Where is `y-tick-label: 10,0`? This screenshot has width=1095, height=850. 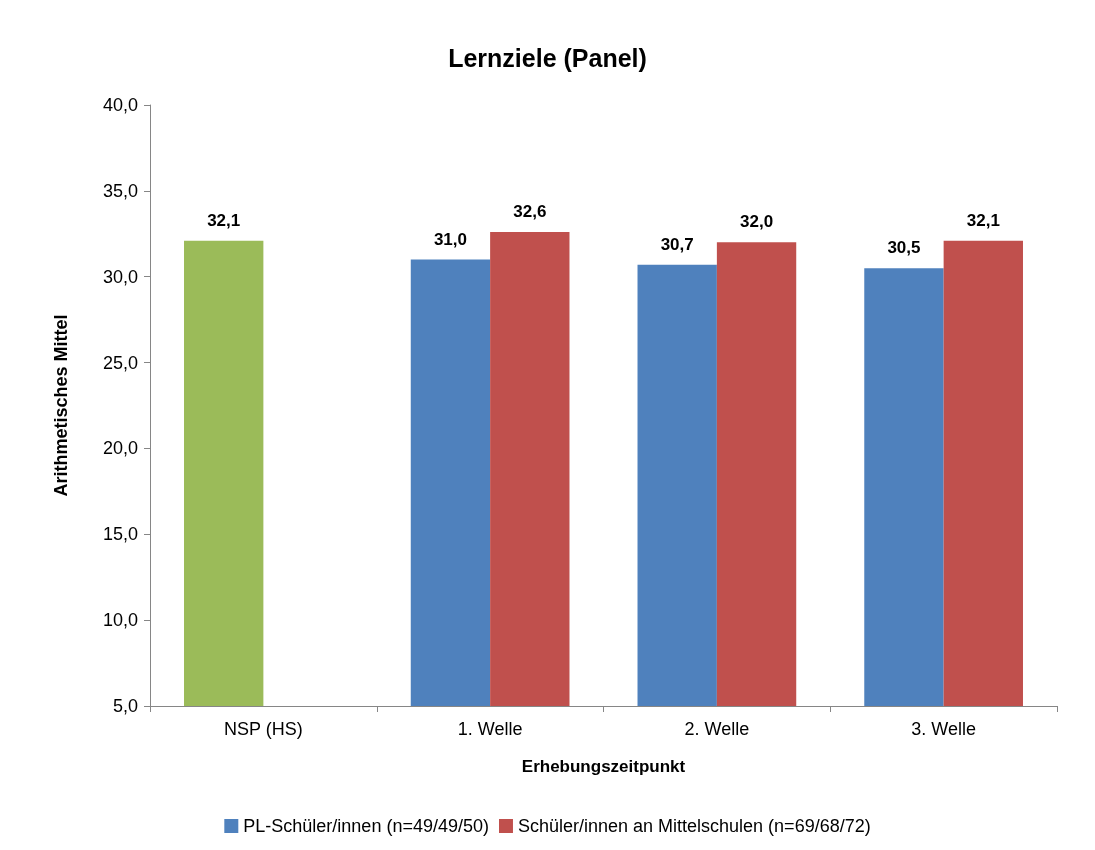
y-tick-label: 10,0 is located at coordinates (120, 620).